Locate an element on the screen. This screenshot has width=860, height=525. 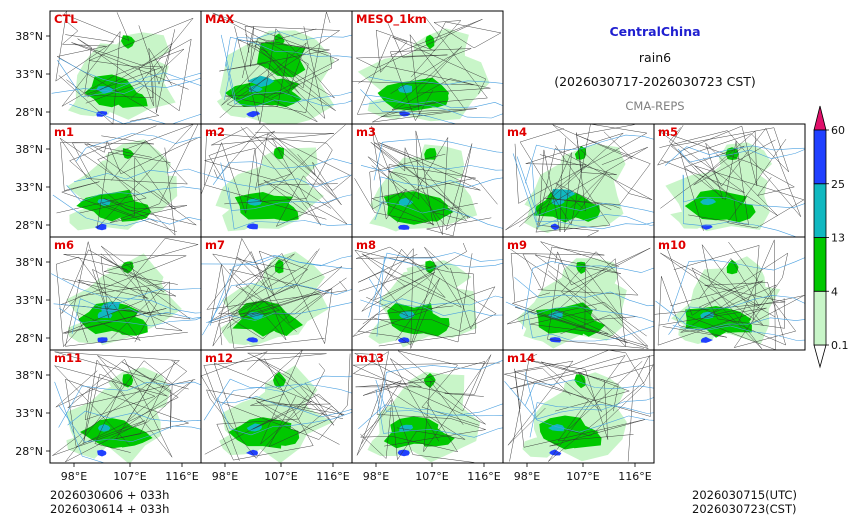
lat-tick-label: 33°N is located at coordinates (29, 187).